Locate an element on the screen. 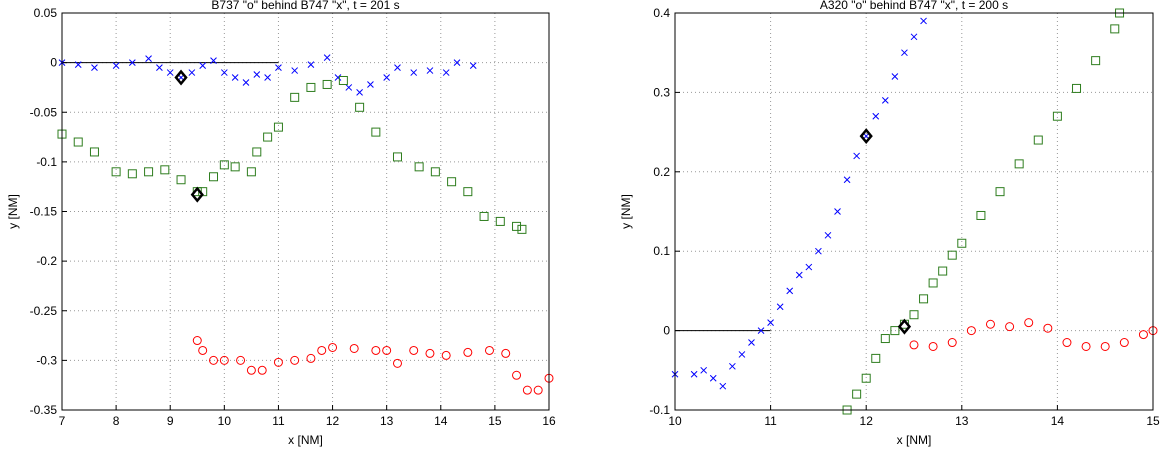 The image size is (1163, 455). y-tick-label: -0.1 is located at coordinates (659, 410).